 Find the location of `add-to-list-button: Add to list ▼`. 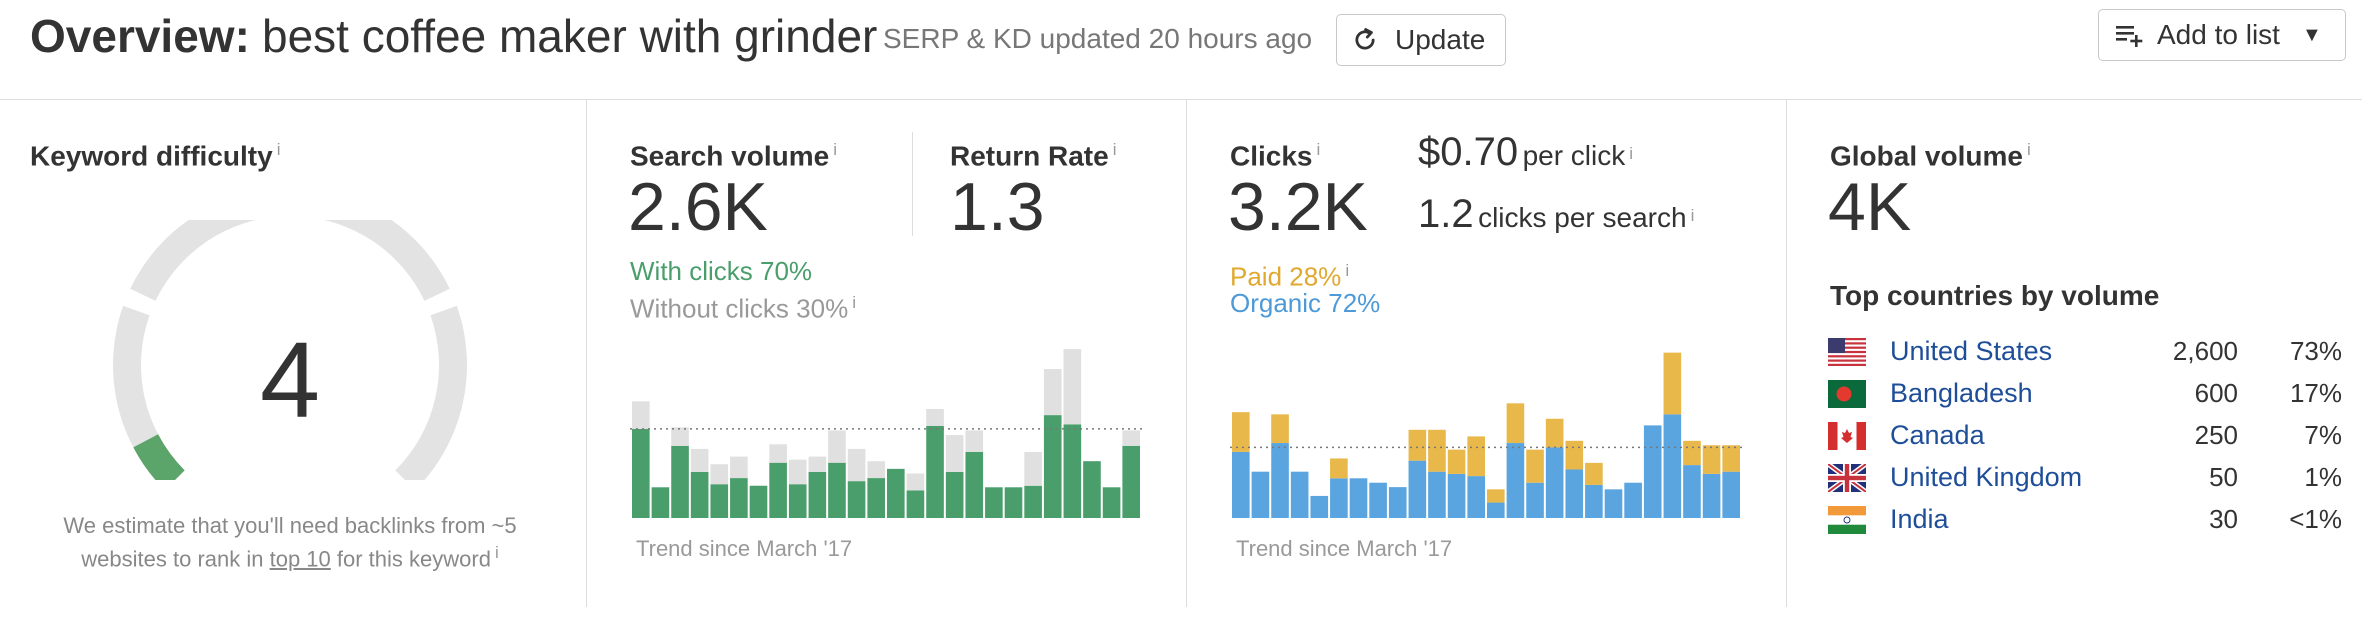

add-to-list-button: Add to list ▼ is located at coordinates (2222, 35).